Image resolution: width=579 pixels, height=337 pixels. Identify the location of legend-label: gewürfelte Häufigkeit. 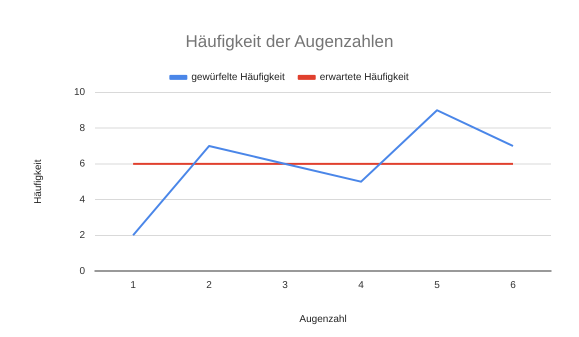
(238, 78).